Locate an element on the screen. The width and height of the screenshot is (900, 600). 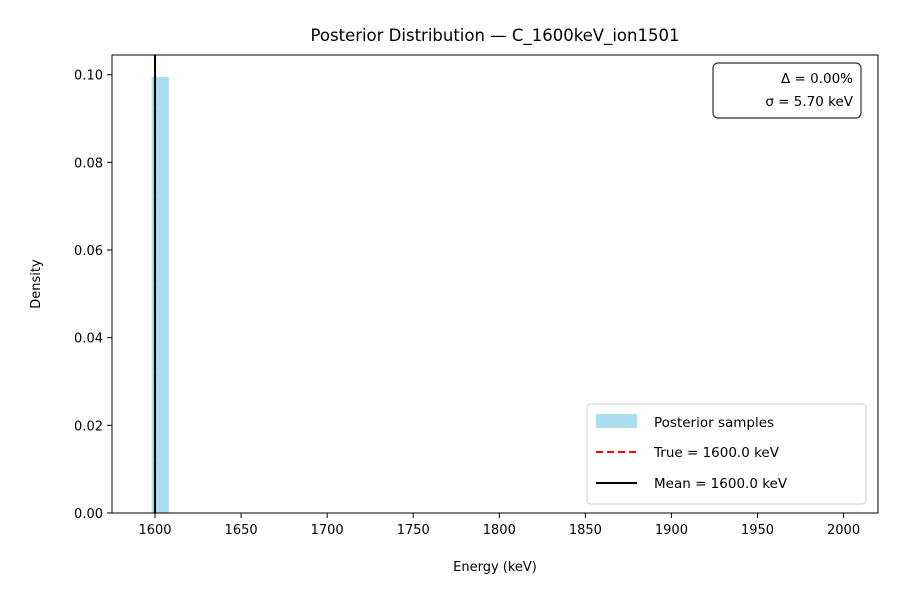
stats-annotation-sigma: σ = 5.70 keV is located at coordinates (809, 102).